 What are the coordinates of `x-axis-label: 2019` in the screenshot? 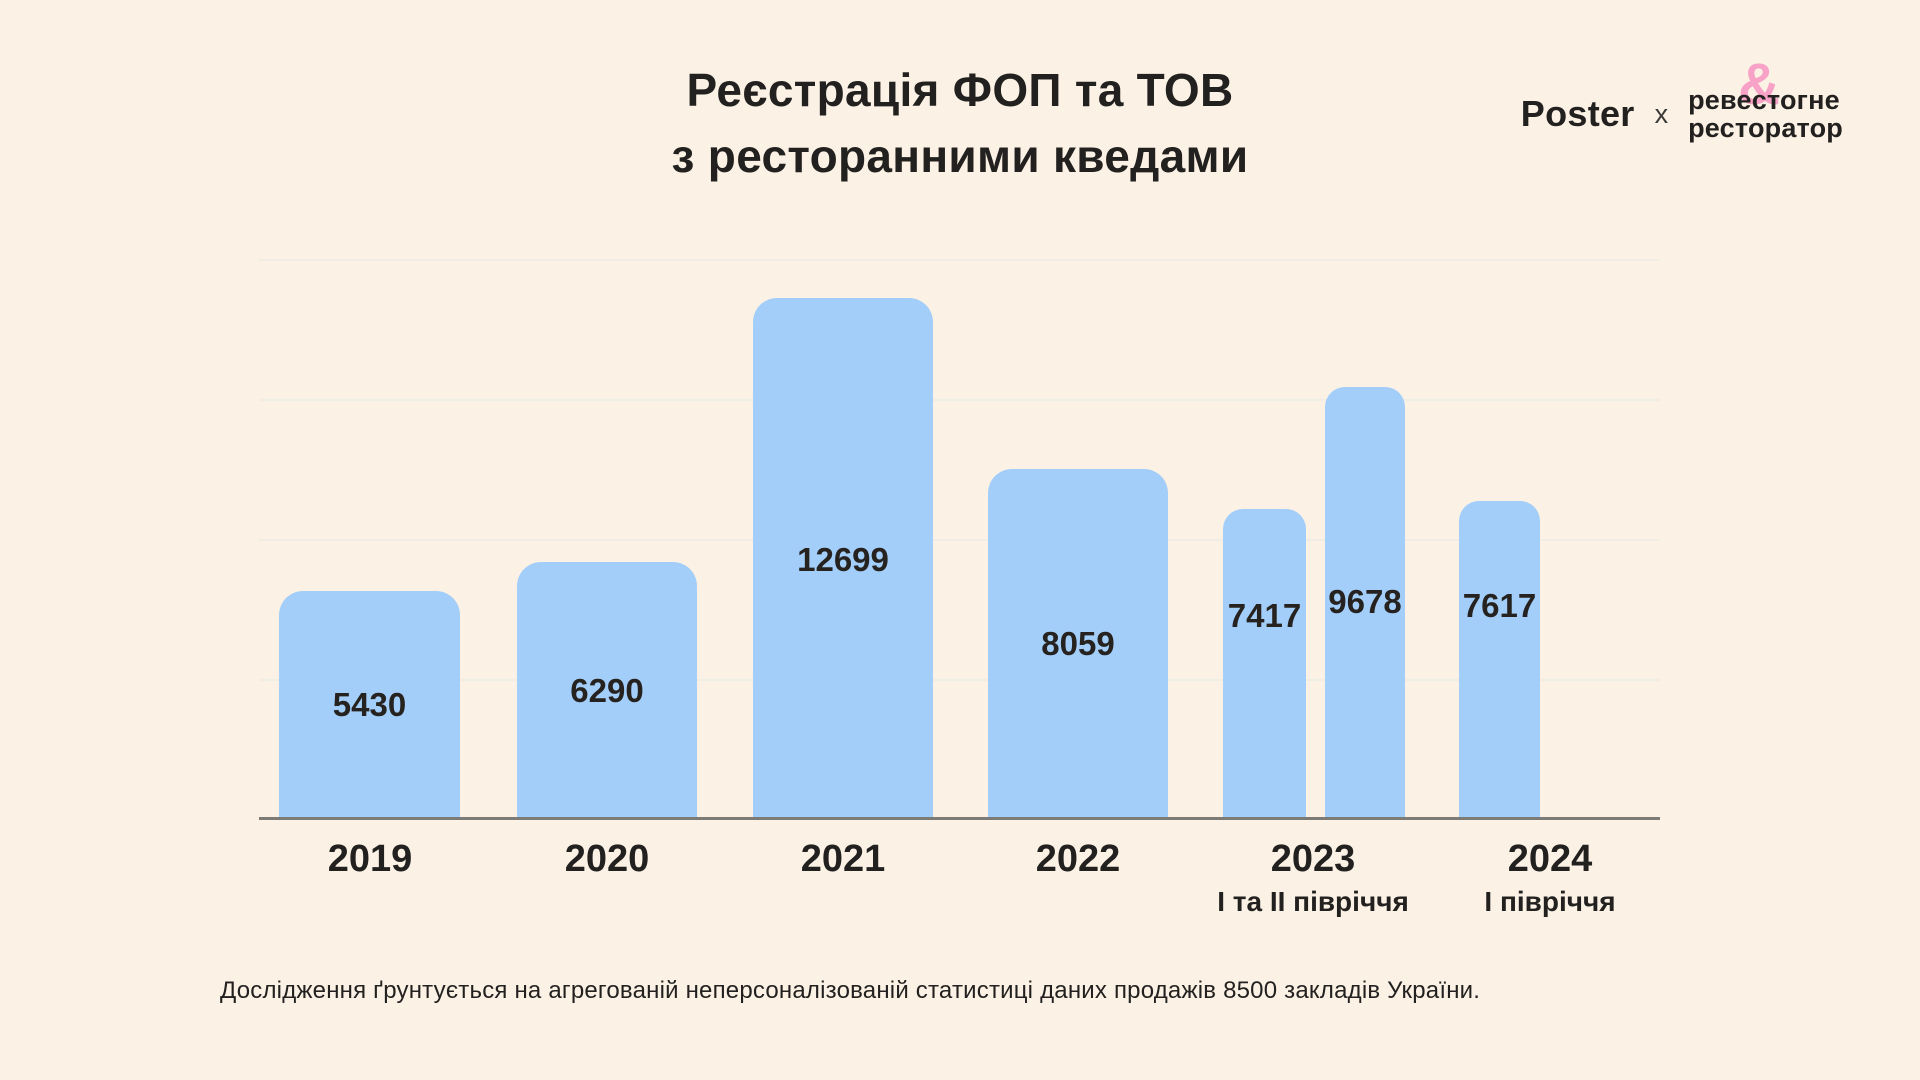 It's located at (370, 859).